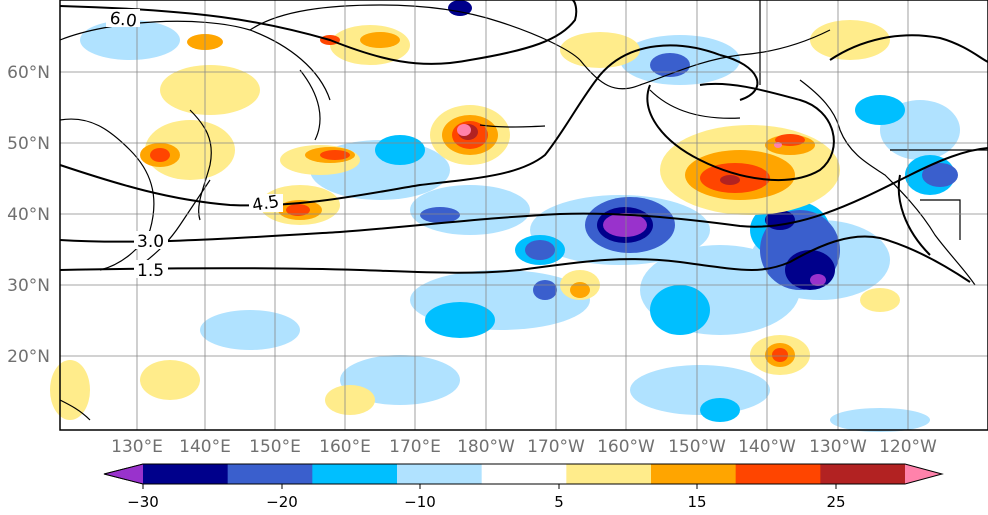  Describe the element at coordinates (345, 447) in the screenshot. I see `longitude-label: 160°E` at that location.